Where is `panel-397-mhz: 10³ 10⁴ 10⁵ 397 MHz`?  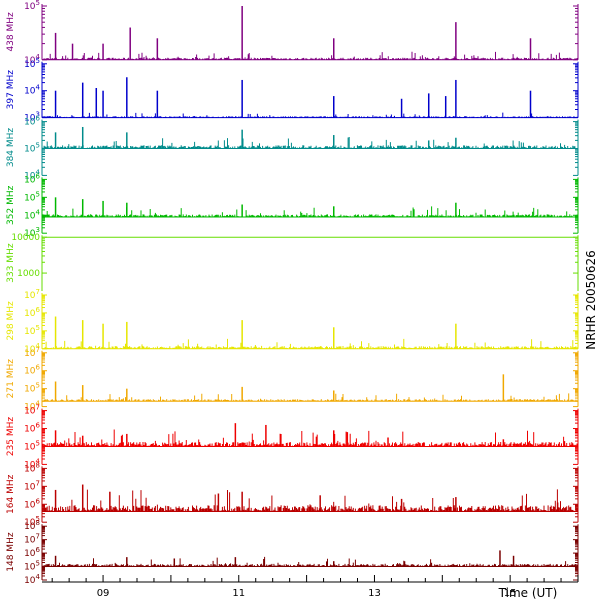 panel-397-mhz: 10³ 10⁴ 10⁵ 397 MHz is located at coordinates (292, 90).